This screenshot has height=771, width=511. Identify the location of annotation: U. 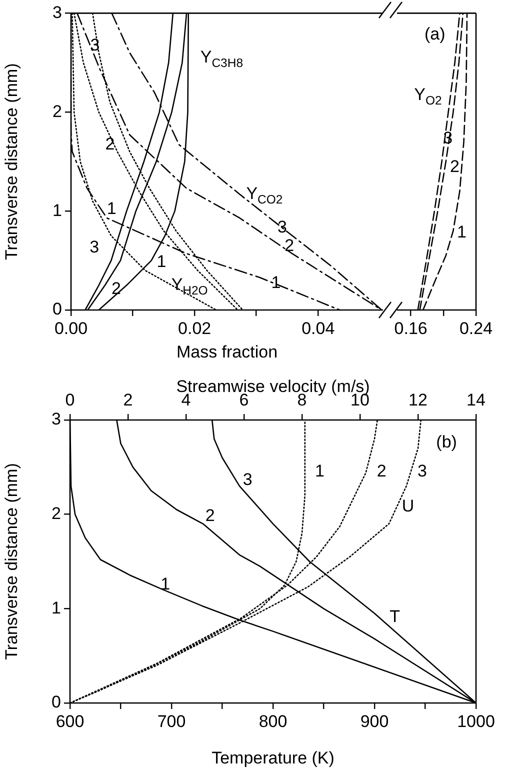
(408, 506).